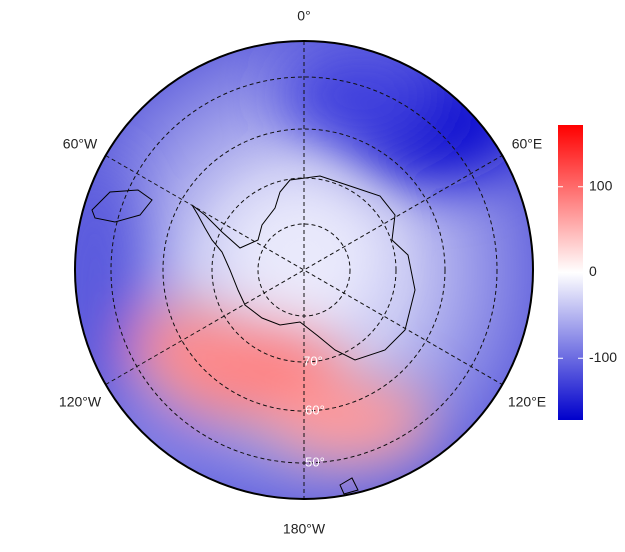 This screenshot has height=552, width=625. What do you see at coordinates (303, 16) in the screenshot?
I see `meridian-label: 0°` at bounding box center [303, 16].